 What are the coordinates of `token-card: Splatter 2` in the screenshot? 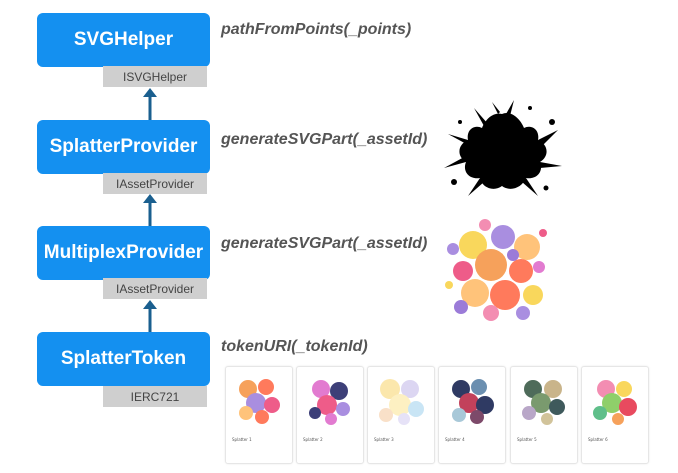 It's located at (330, 415).